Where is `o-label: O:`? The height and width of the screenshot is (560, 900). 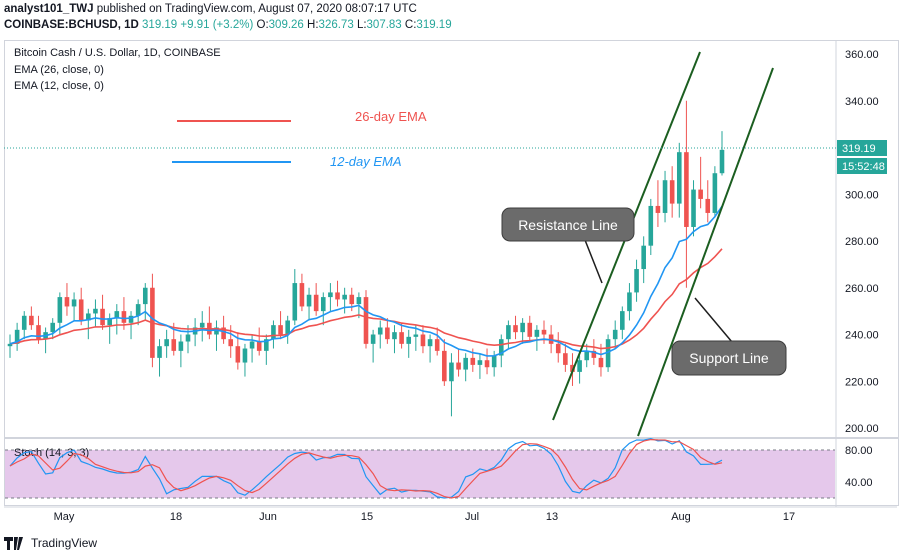 o-label: O: is located at coordinates (262, 25).